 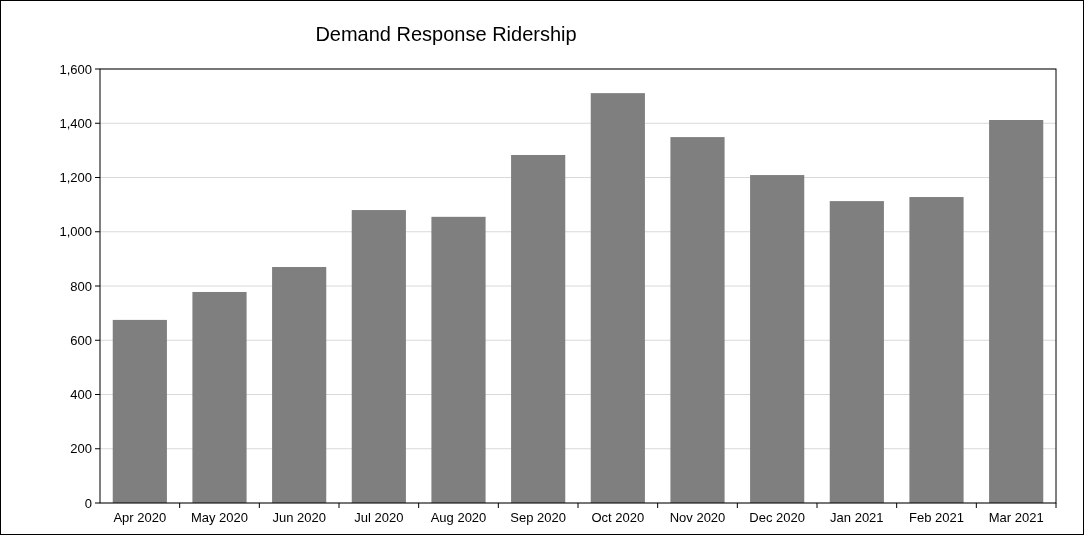 I want to click on y-tick-label: 200, so click(x=81, y=449).